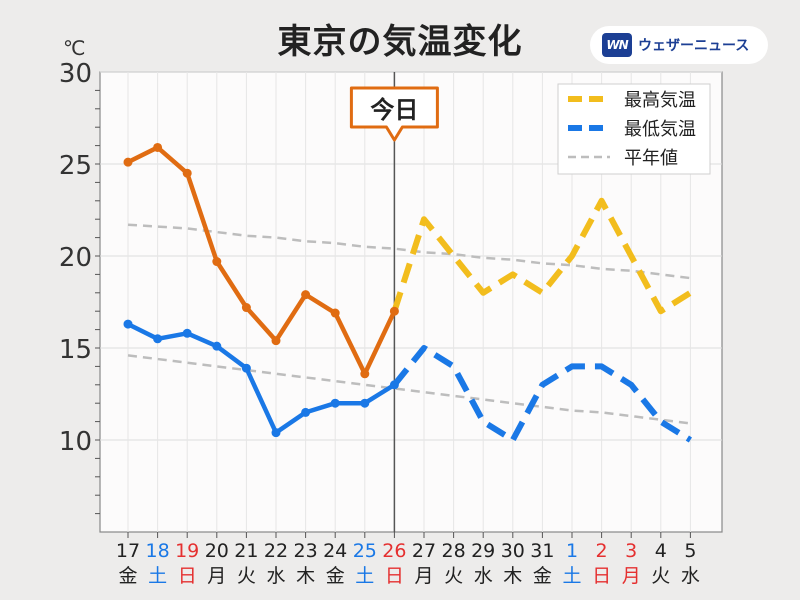  Describe the element at coordinates (365, 551) in the screenshot. I see `x-day-label: 25` at that location.